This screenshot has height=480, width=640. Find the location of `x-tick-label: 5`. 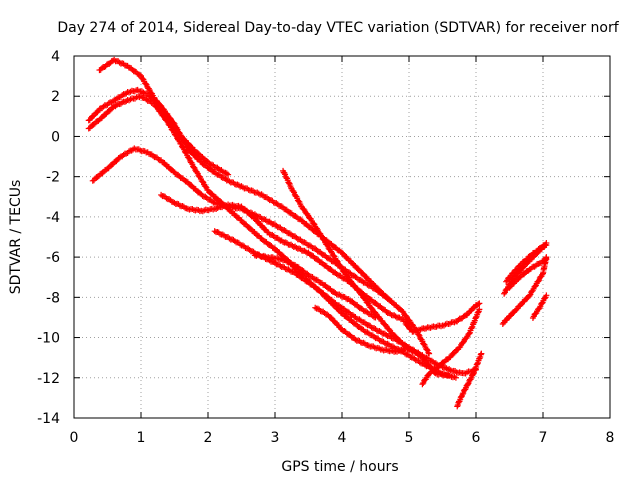

x-tick-label: 5 is located at coordinates (409, 438).